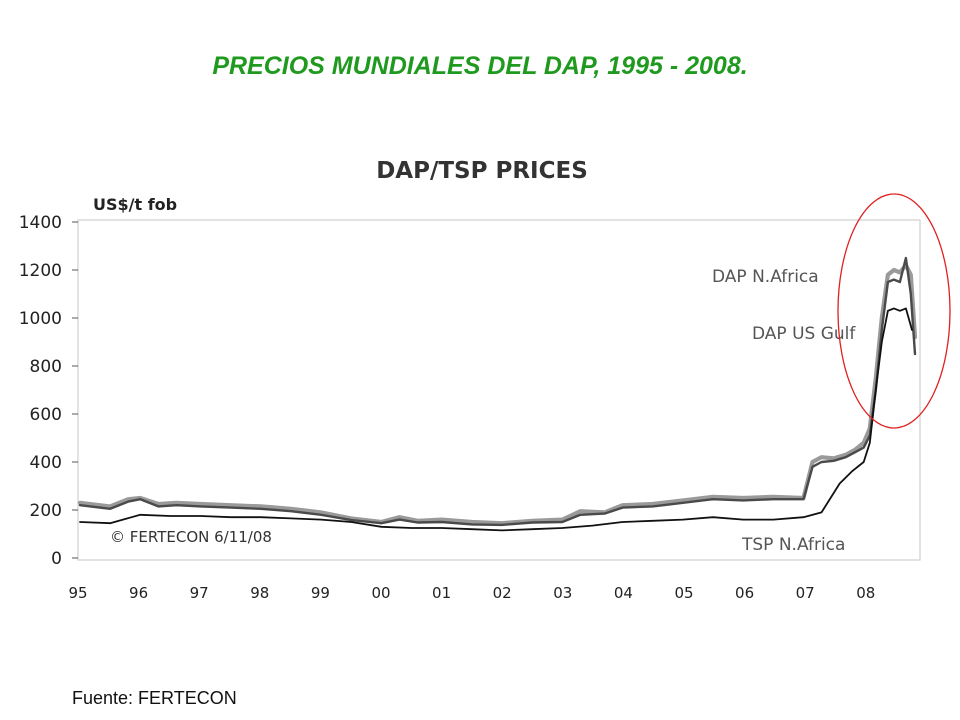 The height and width of the screenshot is (720, 960). Describe the element at coordinates (804, 334) in the screenshot. I see `label-dap-us-gulf: DAP US Gulf` at that location.